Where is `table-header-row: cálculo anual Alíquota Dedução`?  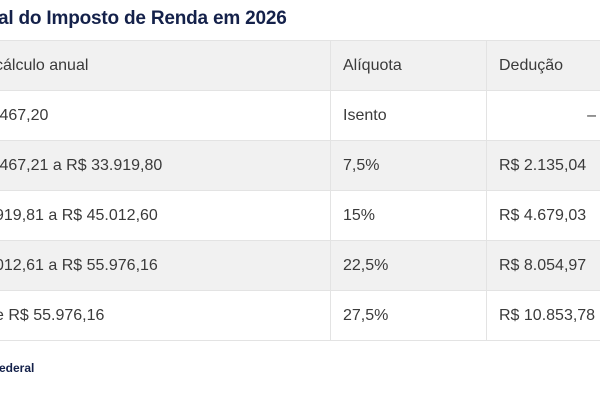 table-header-row: cálculo anual Alíquota Dedução is located at coordinates (300, 65).